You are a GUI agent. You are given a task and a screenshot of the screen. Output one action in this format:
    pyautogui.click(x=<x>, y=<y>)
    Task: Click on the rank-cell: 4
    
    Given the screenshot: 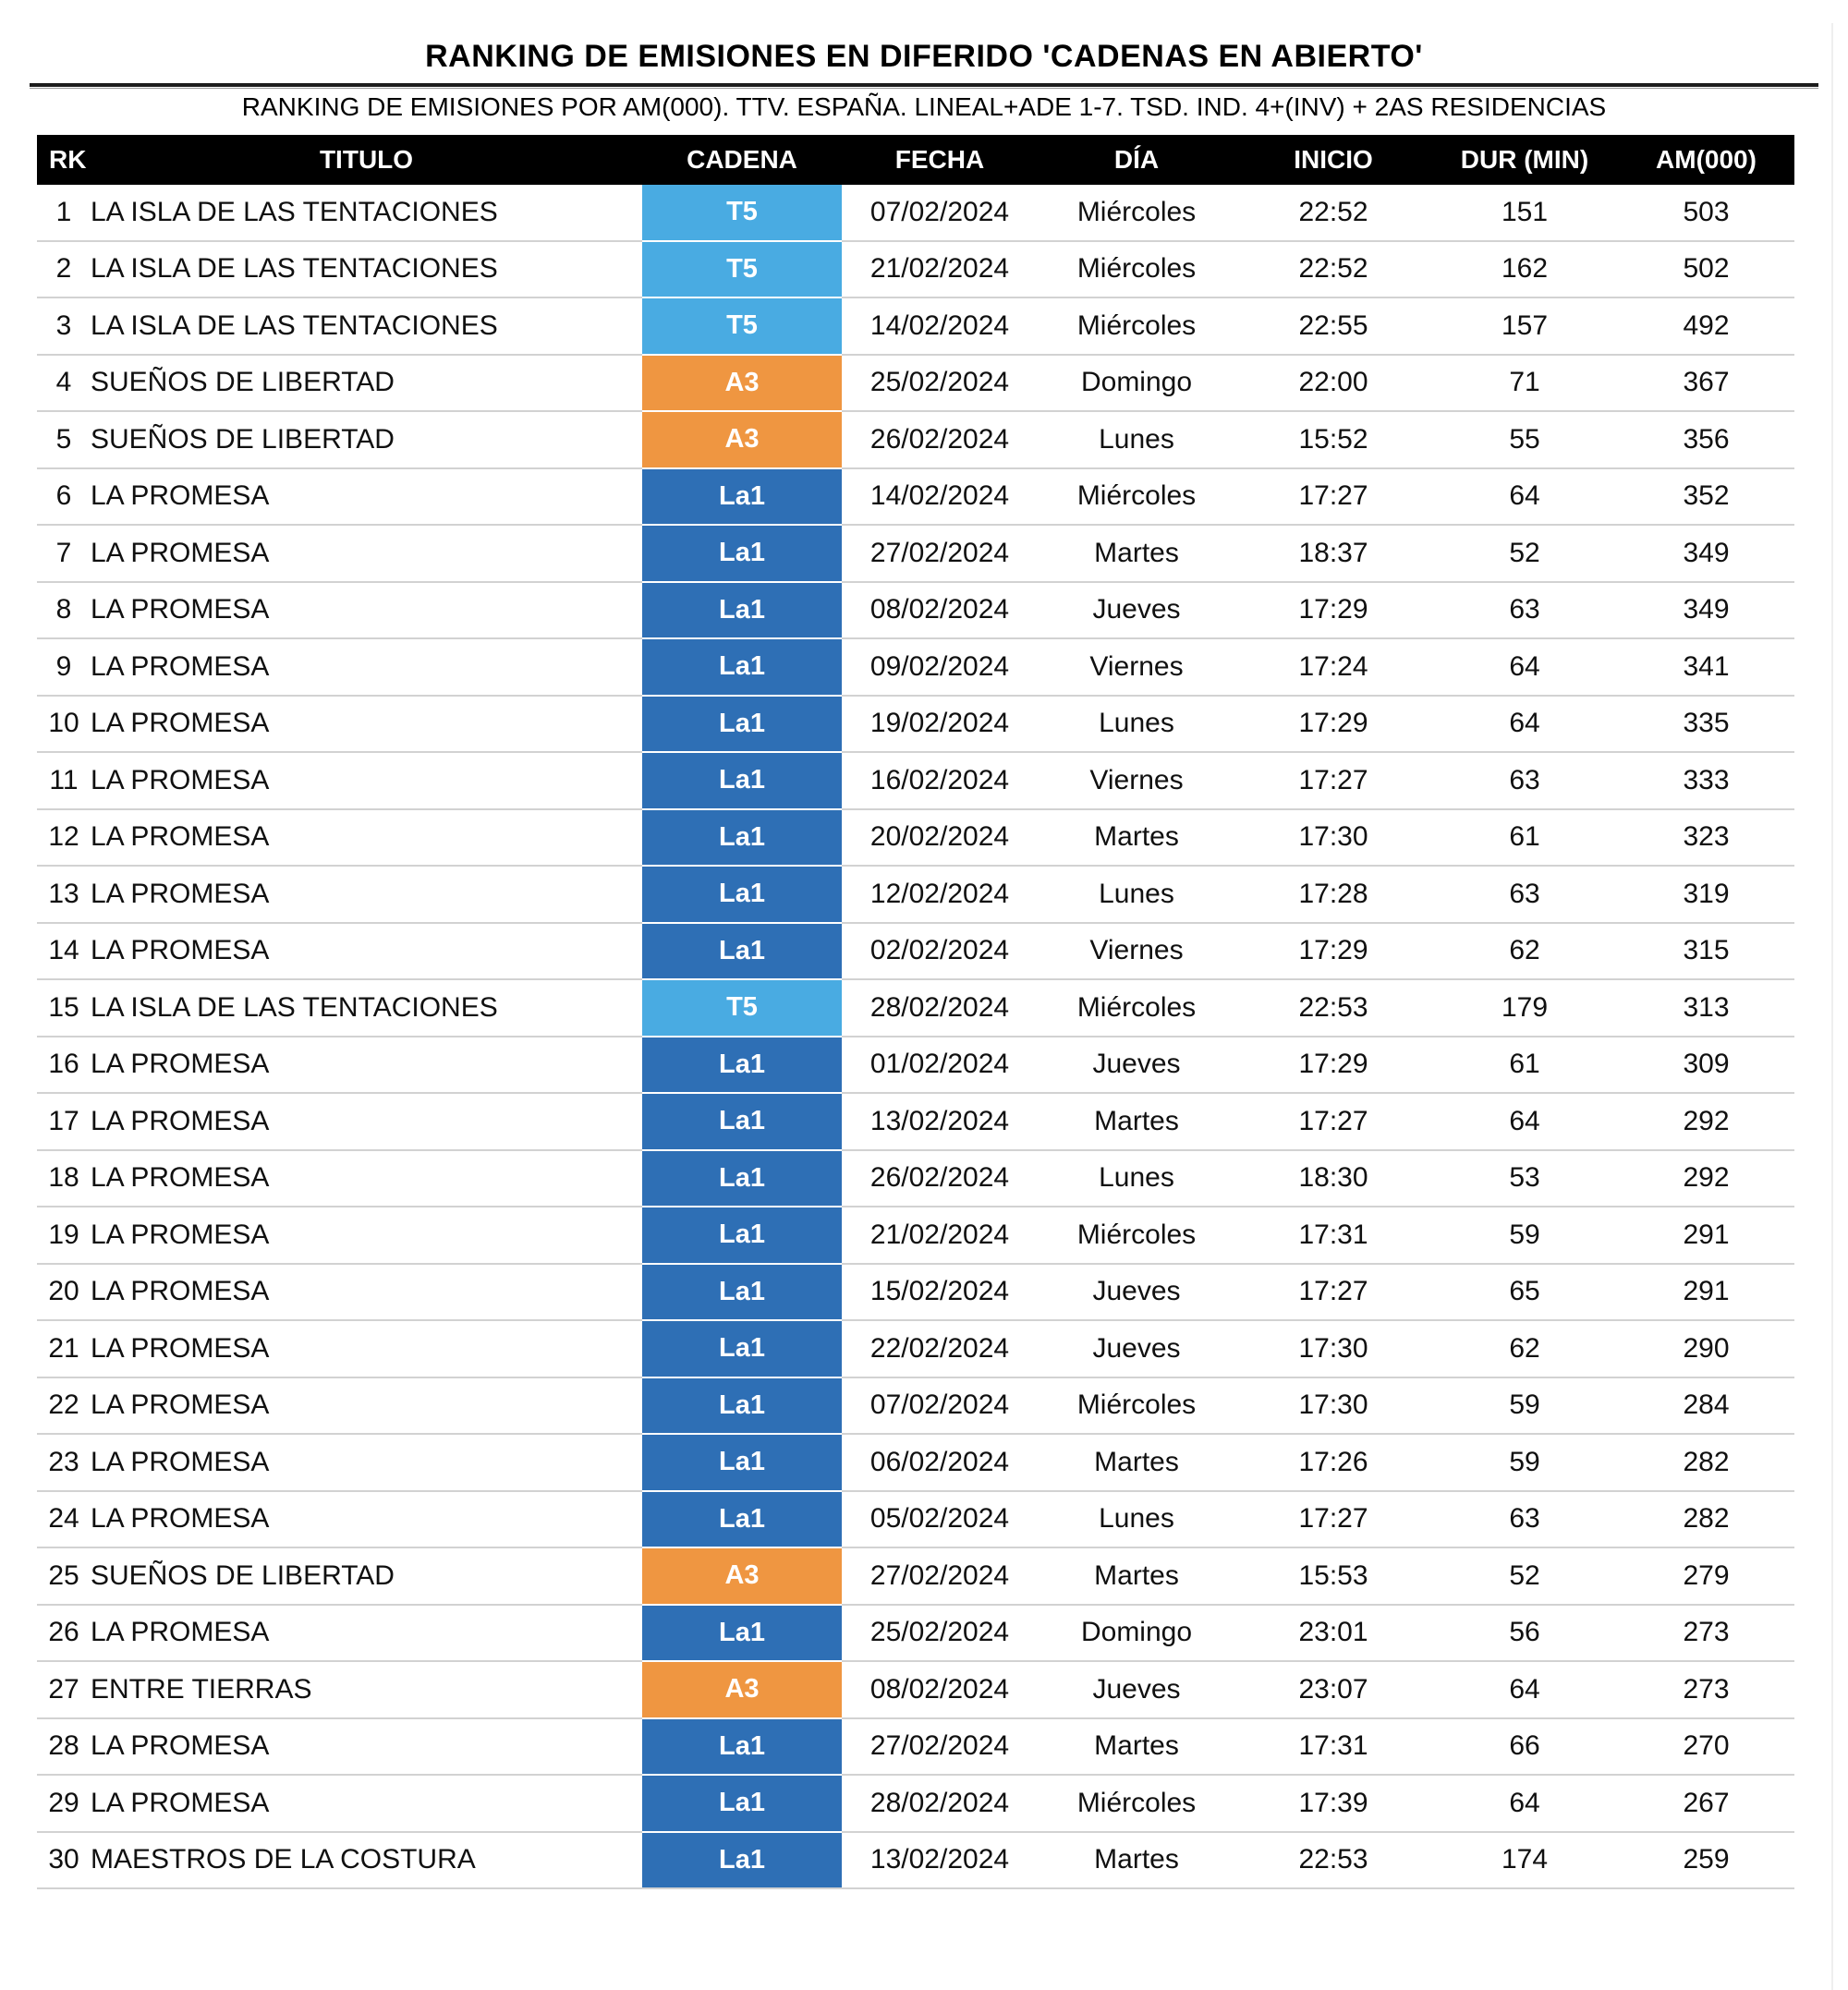 What is the action you would take?
    pyautogui.click(x=64, y=381)
    